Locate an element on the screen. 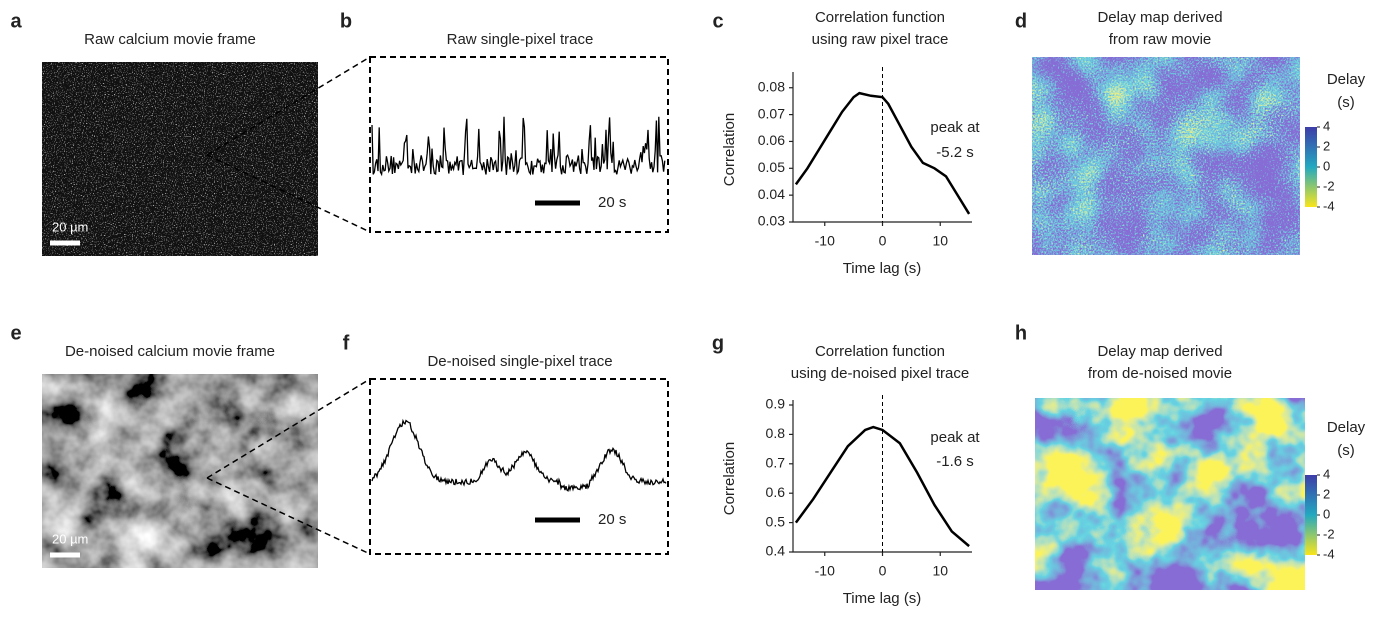 Image resolution: width=1380 pixels, height=620 pixels. y-tick-label: 0.5 is located at coordinates (776, 521).